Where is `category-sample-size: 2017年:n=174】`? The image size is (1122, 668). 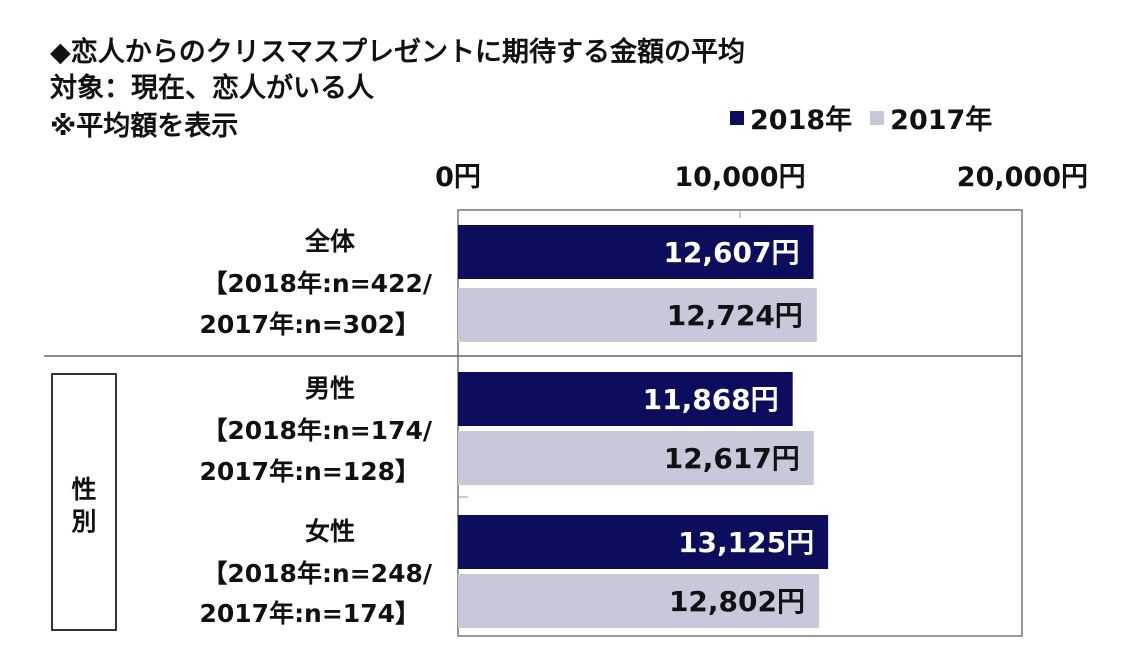 category-sample-size: 2017年:n=174】 is located at coordinates (309, 613).